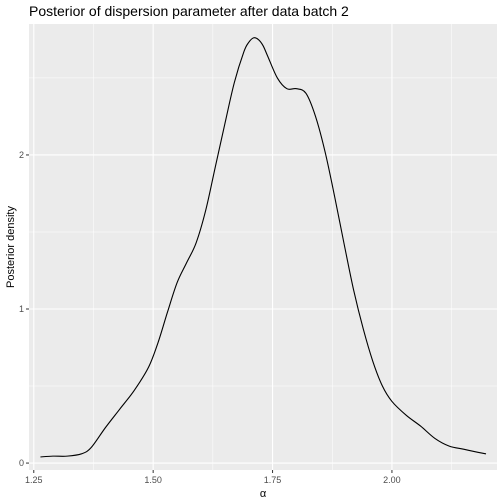  Describe the element at coordinates (392, 480) in the screenshot. I see `x-tick-label: 2.00` at that location.